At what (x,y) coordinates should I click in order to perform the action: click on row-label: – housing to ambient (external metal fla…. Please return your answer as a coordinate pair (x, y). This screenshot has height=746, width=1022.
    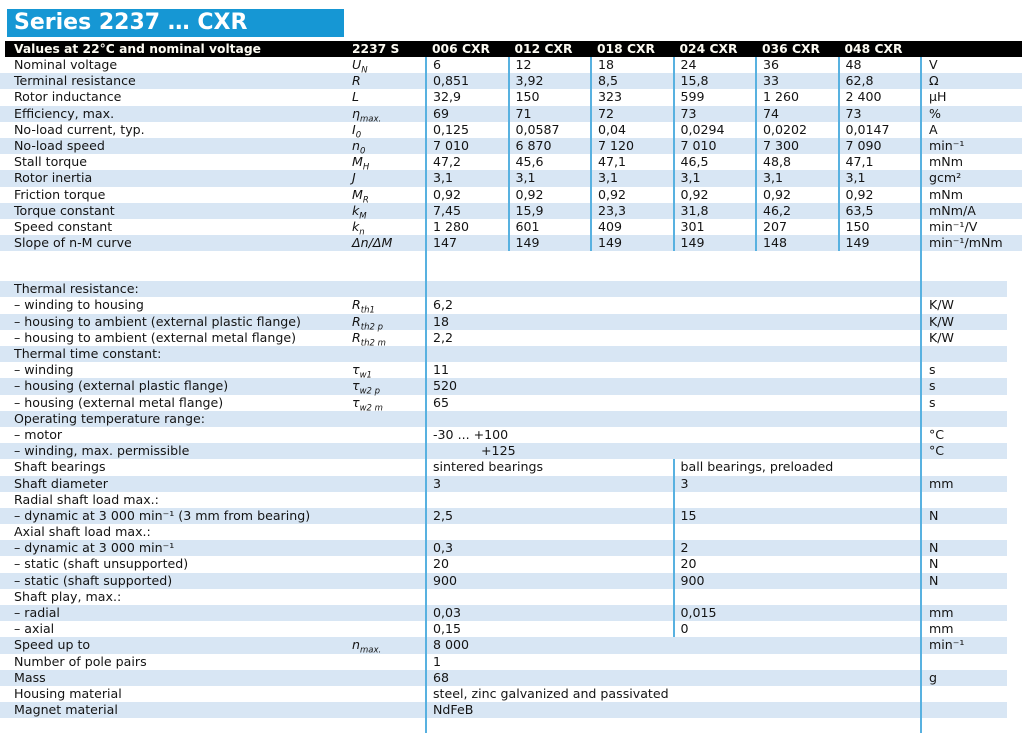
    Looking at the image, I should click on (155, 337).